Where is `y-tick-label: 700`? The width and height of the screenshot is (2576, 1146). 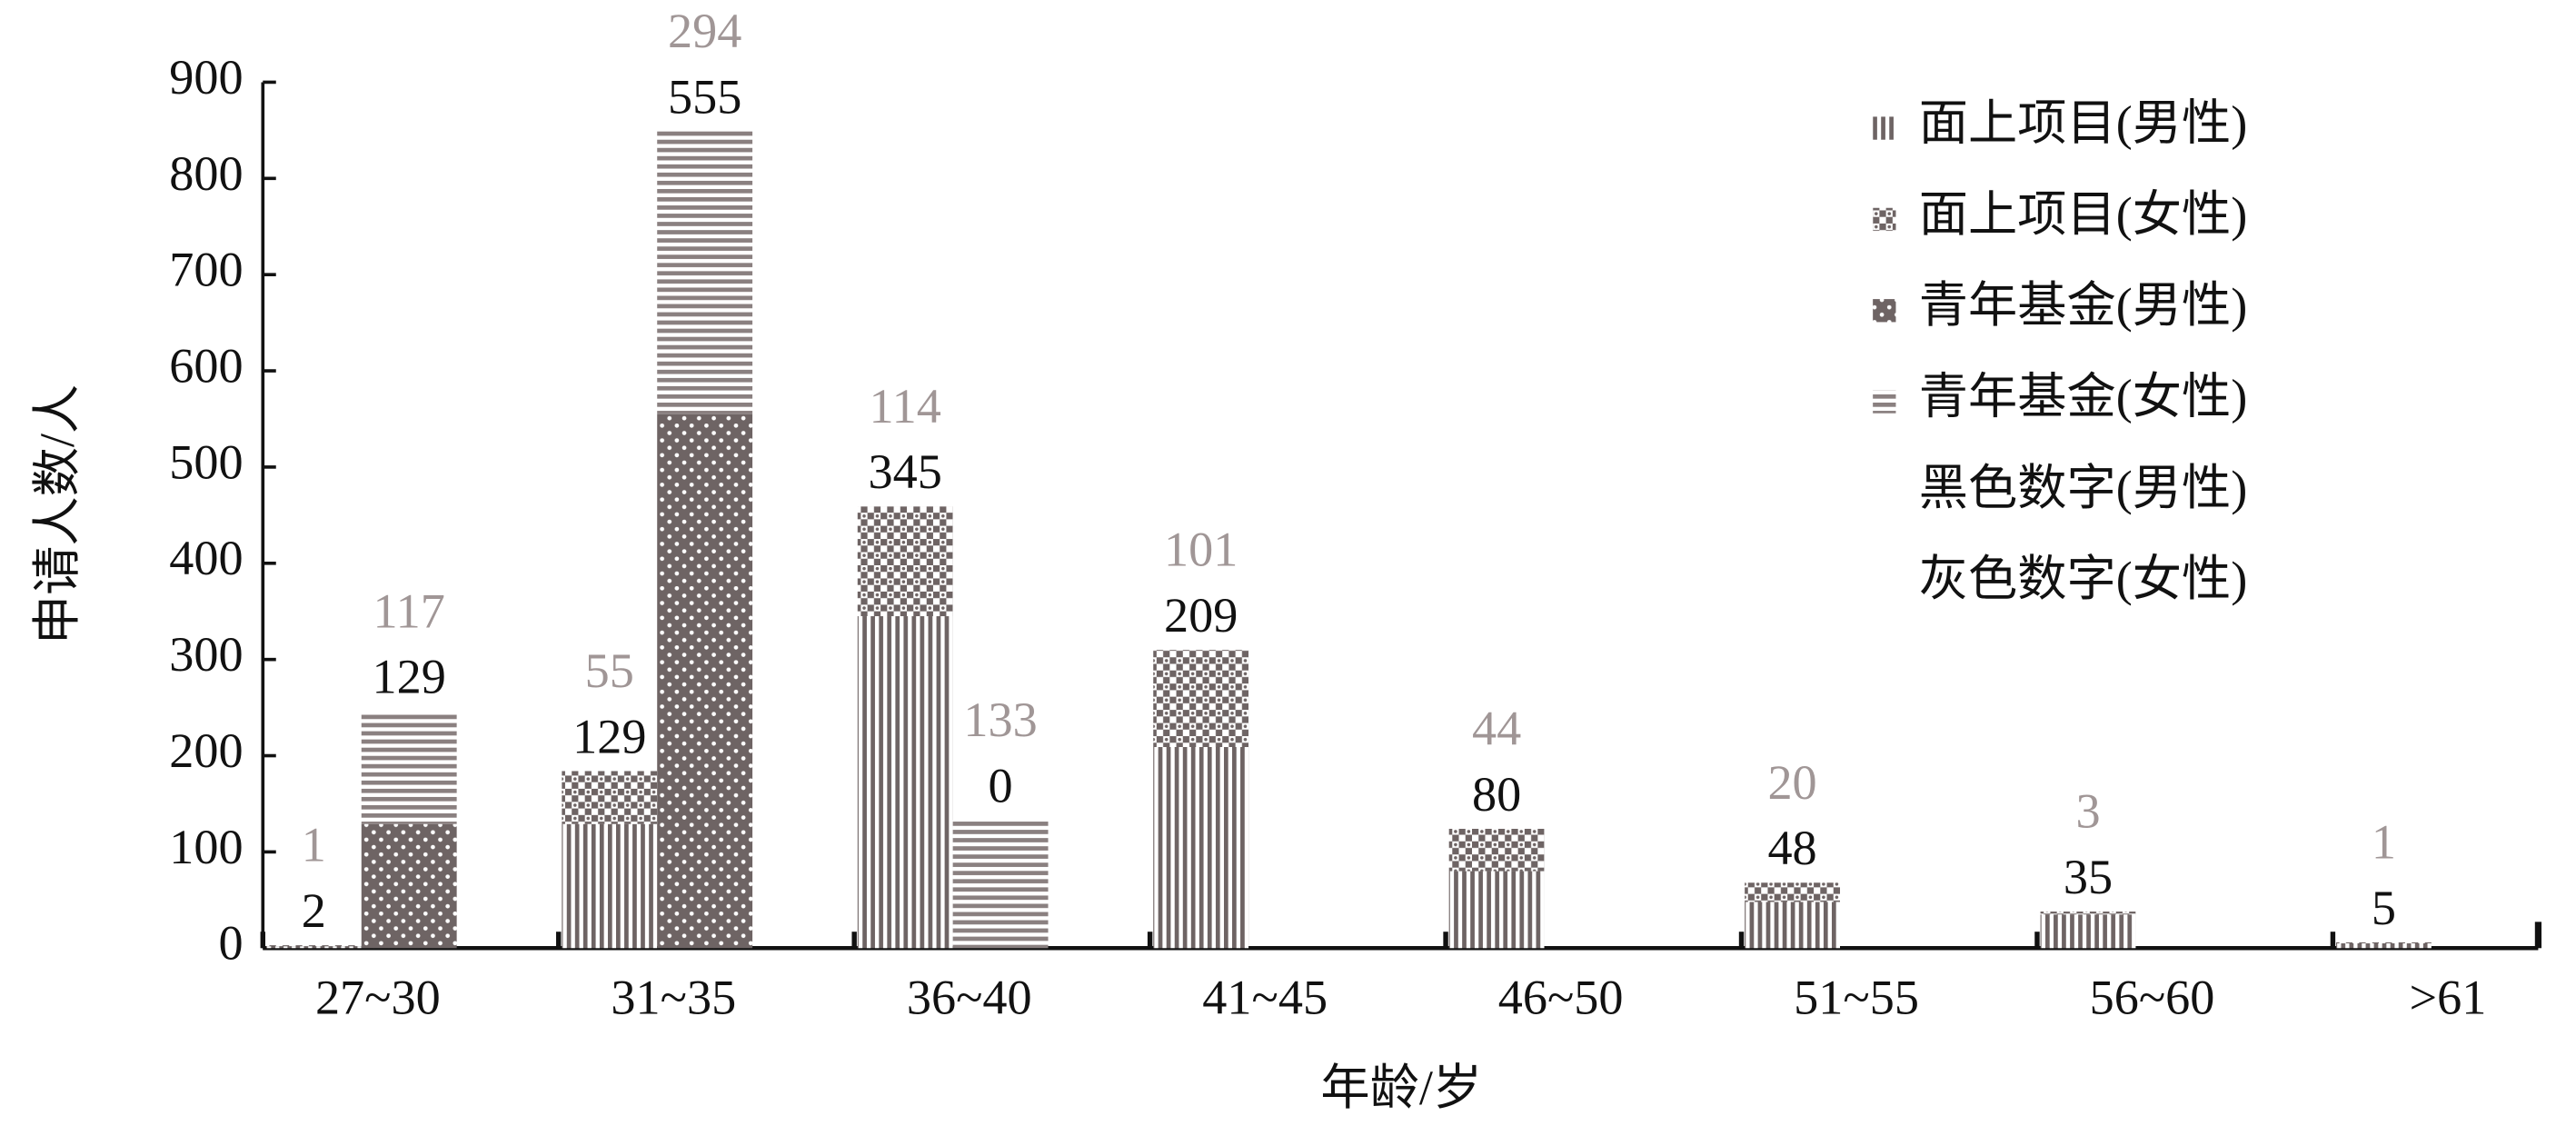 y-tick-label: 700 is located at coordinates (206, 270).